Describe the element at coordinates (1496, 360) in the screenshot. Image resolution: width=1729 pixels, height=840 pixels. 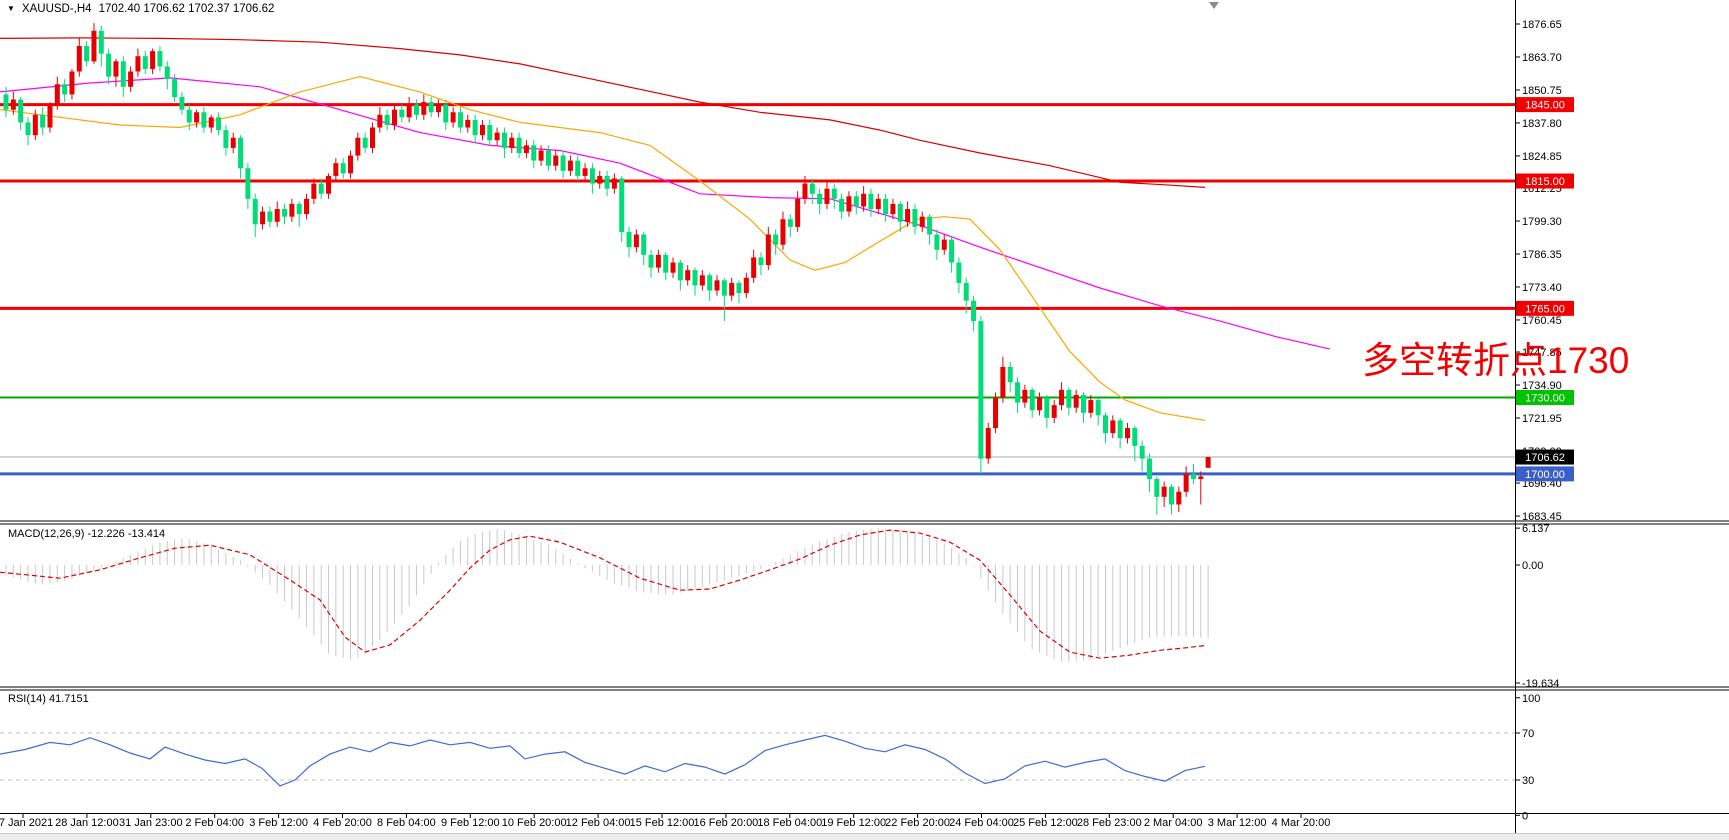
I see `annotation-text: 多空转折点1730` at that location.